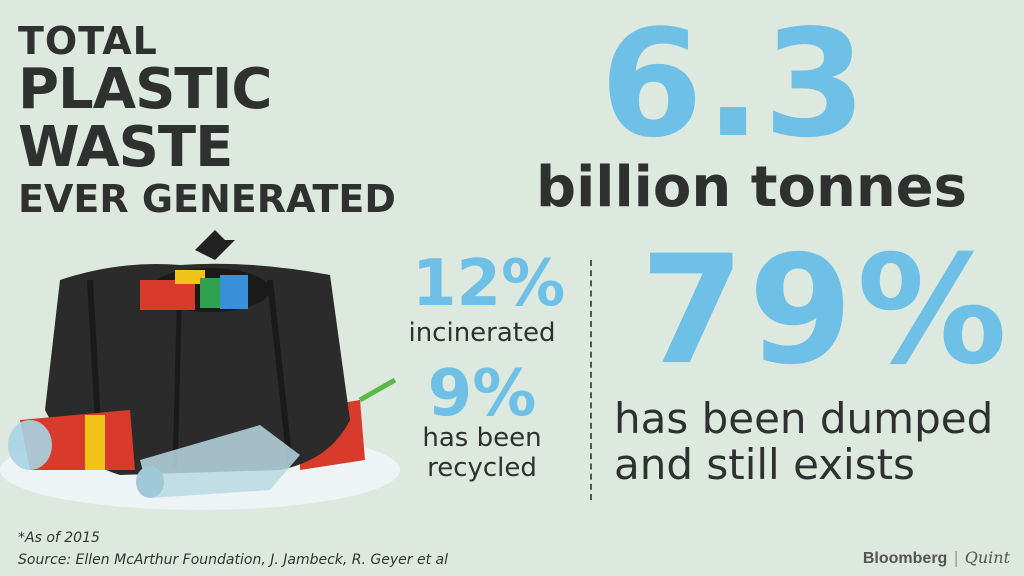 The width and height of the screenshot is (1024, 576). What do you see at coordinates (826, 311) in the screenshot?
I see `dumped-percent: 79%` at bounding box center [826, 311].